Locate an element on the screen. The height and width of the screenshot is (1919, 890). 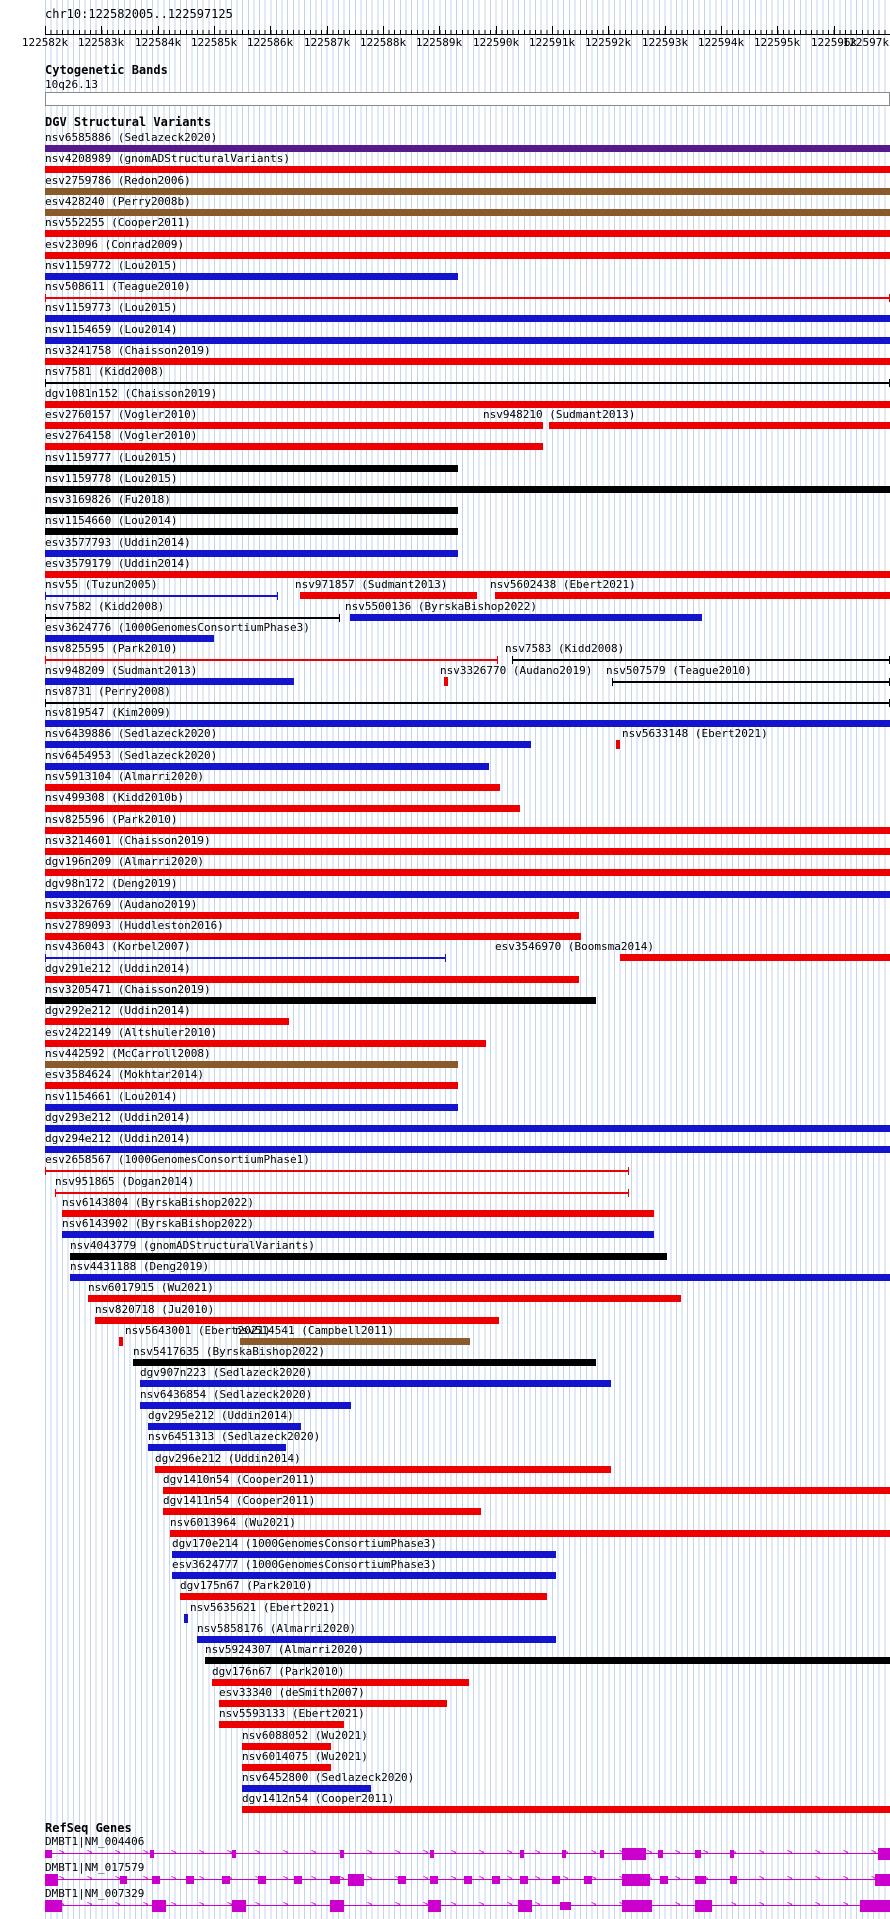
variant-label: dgv293e212 (Uddin2014) is located at coordinates (118, 1117).